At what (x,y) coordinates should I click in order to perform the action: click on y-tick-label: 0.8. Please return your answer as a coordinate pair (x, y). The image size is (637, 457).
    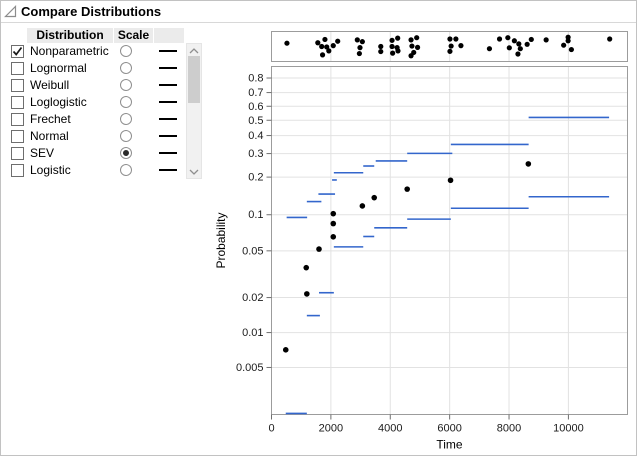
    Looking at the image, I should click on (255, 79).